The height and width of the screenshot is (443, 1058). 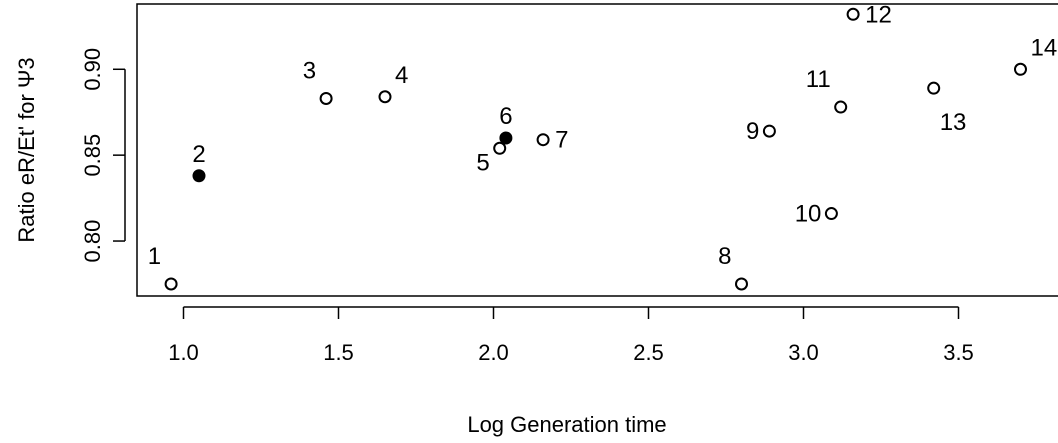 I want to click on point-label: 8, so click(x=724, y=256).